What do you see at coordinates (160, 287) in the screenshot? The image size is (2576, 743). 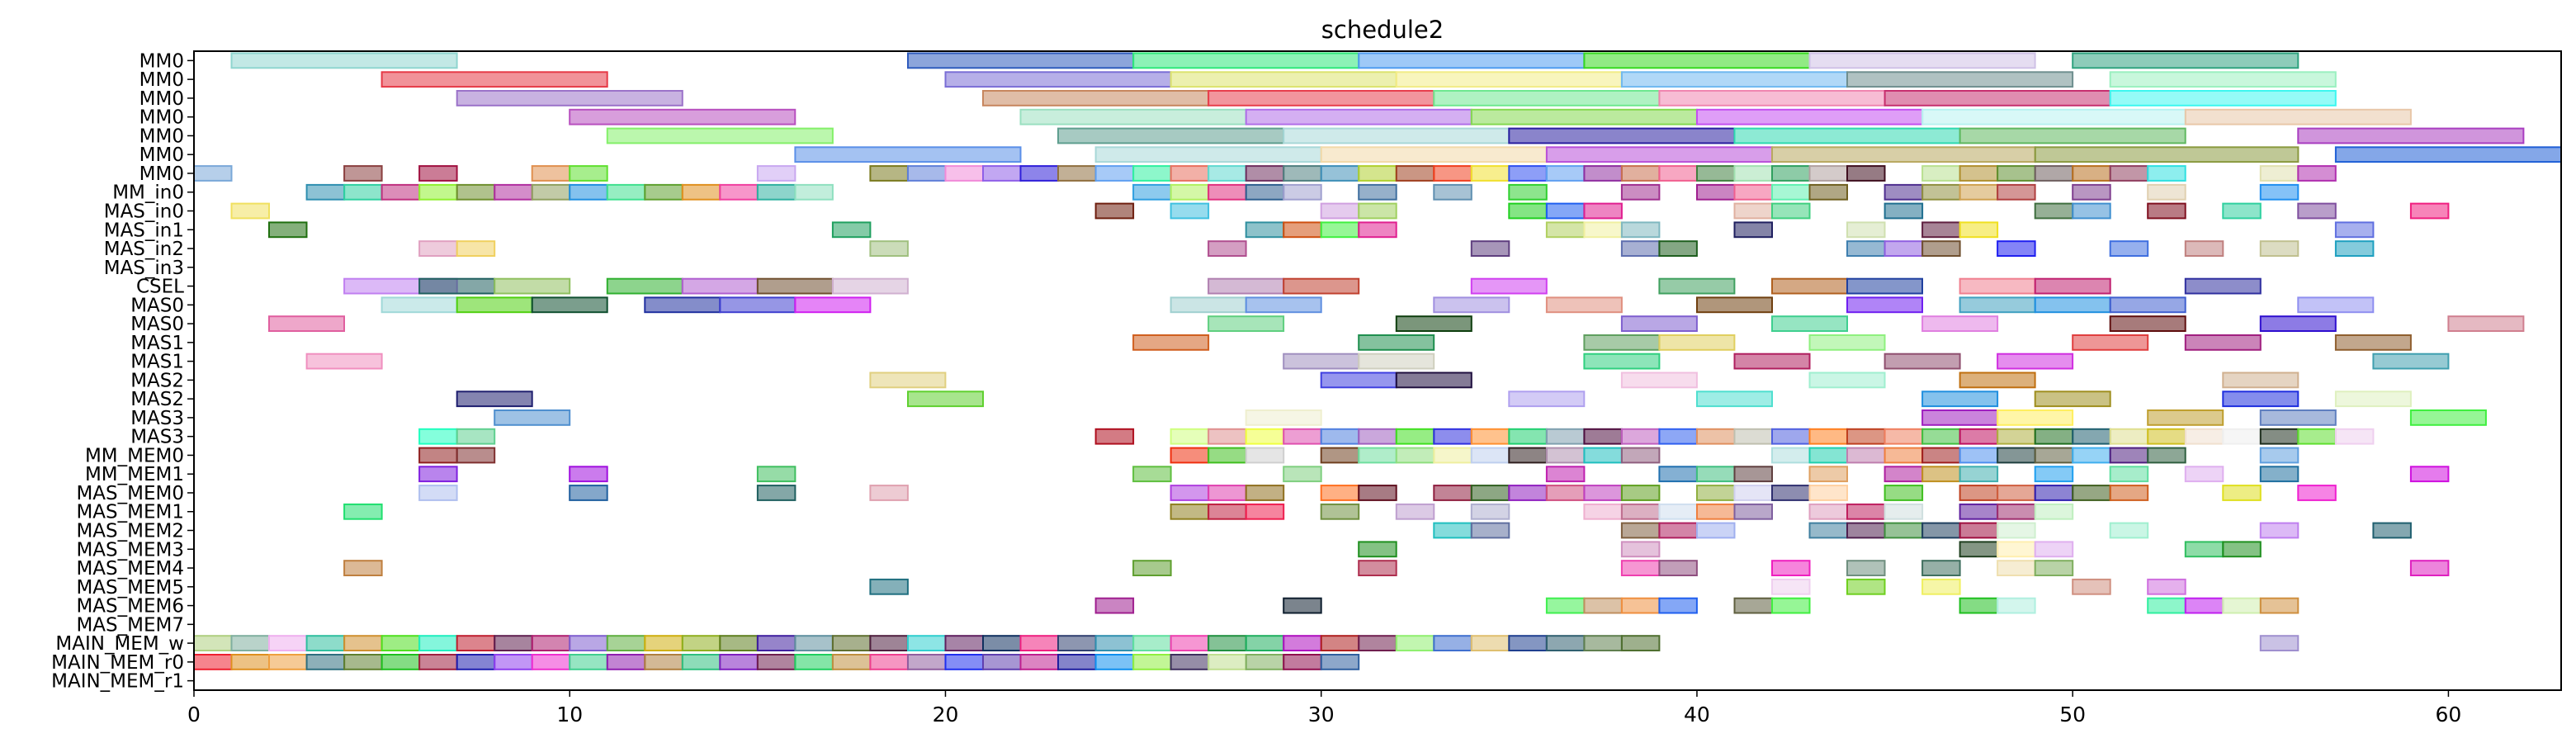 I see `y-tick-label: CSEL` at bounding box center [160, 287].